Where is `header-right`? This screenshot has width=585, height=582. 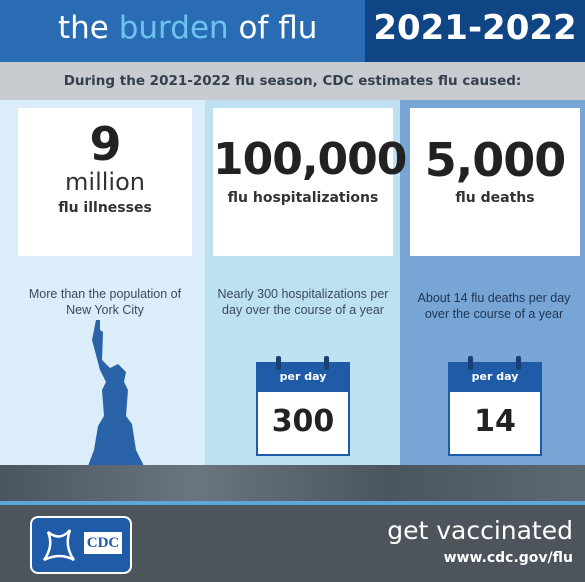
header-right is located at coordinates (475, 31).